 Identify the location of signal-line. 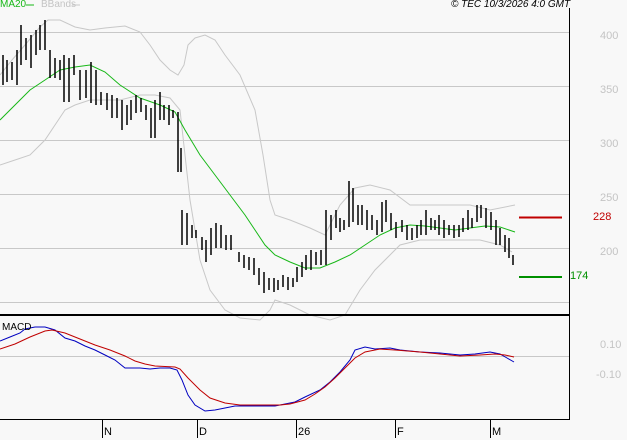
(257, 367).